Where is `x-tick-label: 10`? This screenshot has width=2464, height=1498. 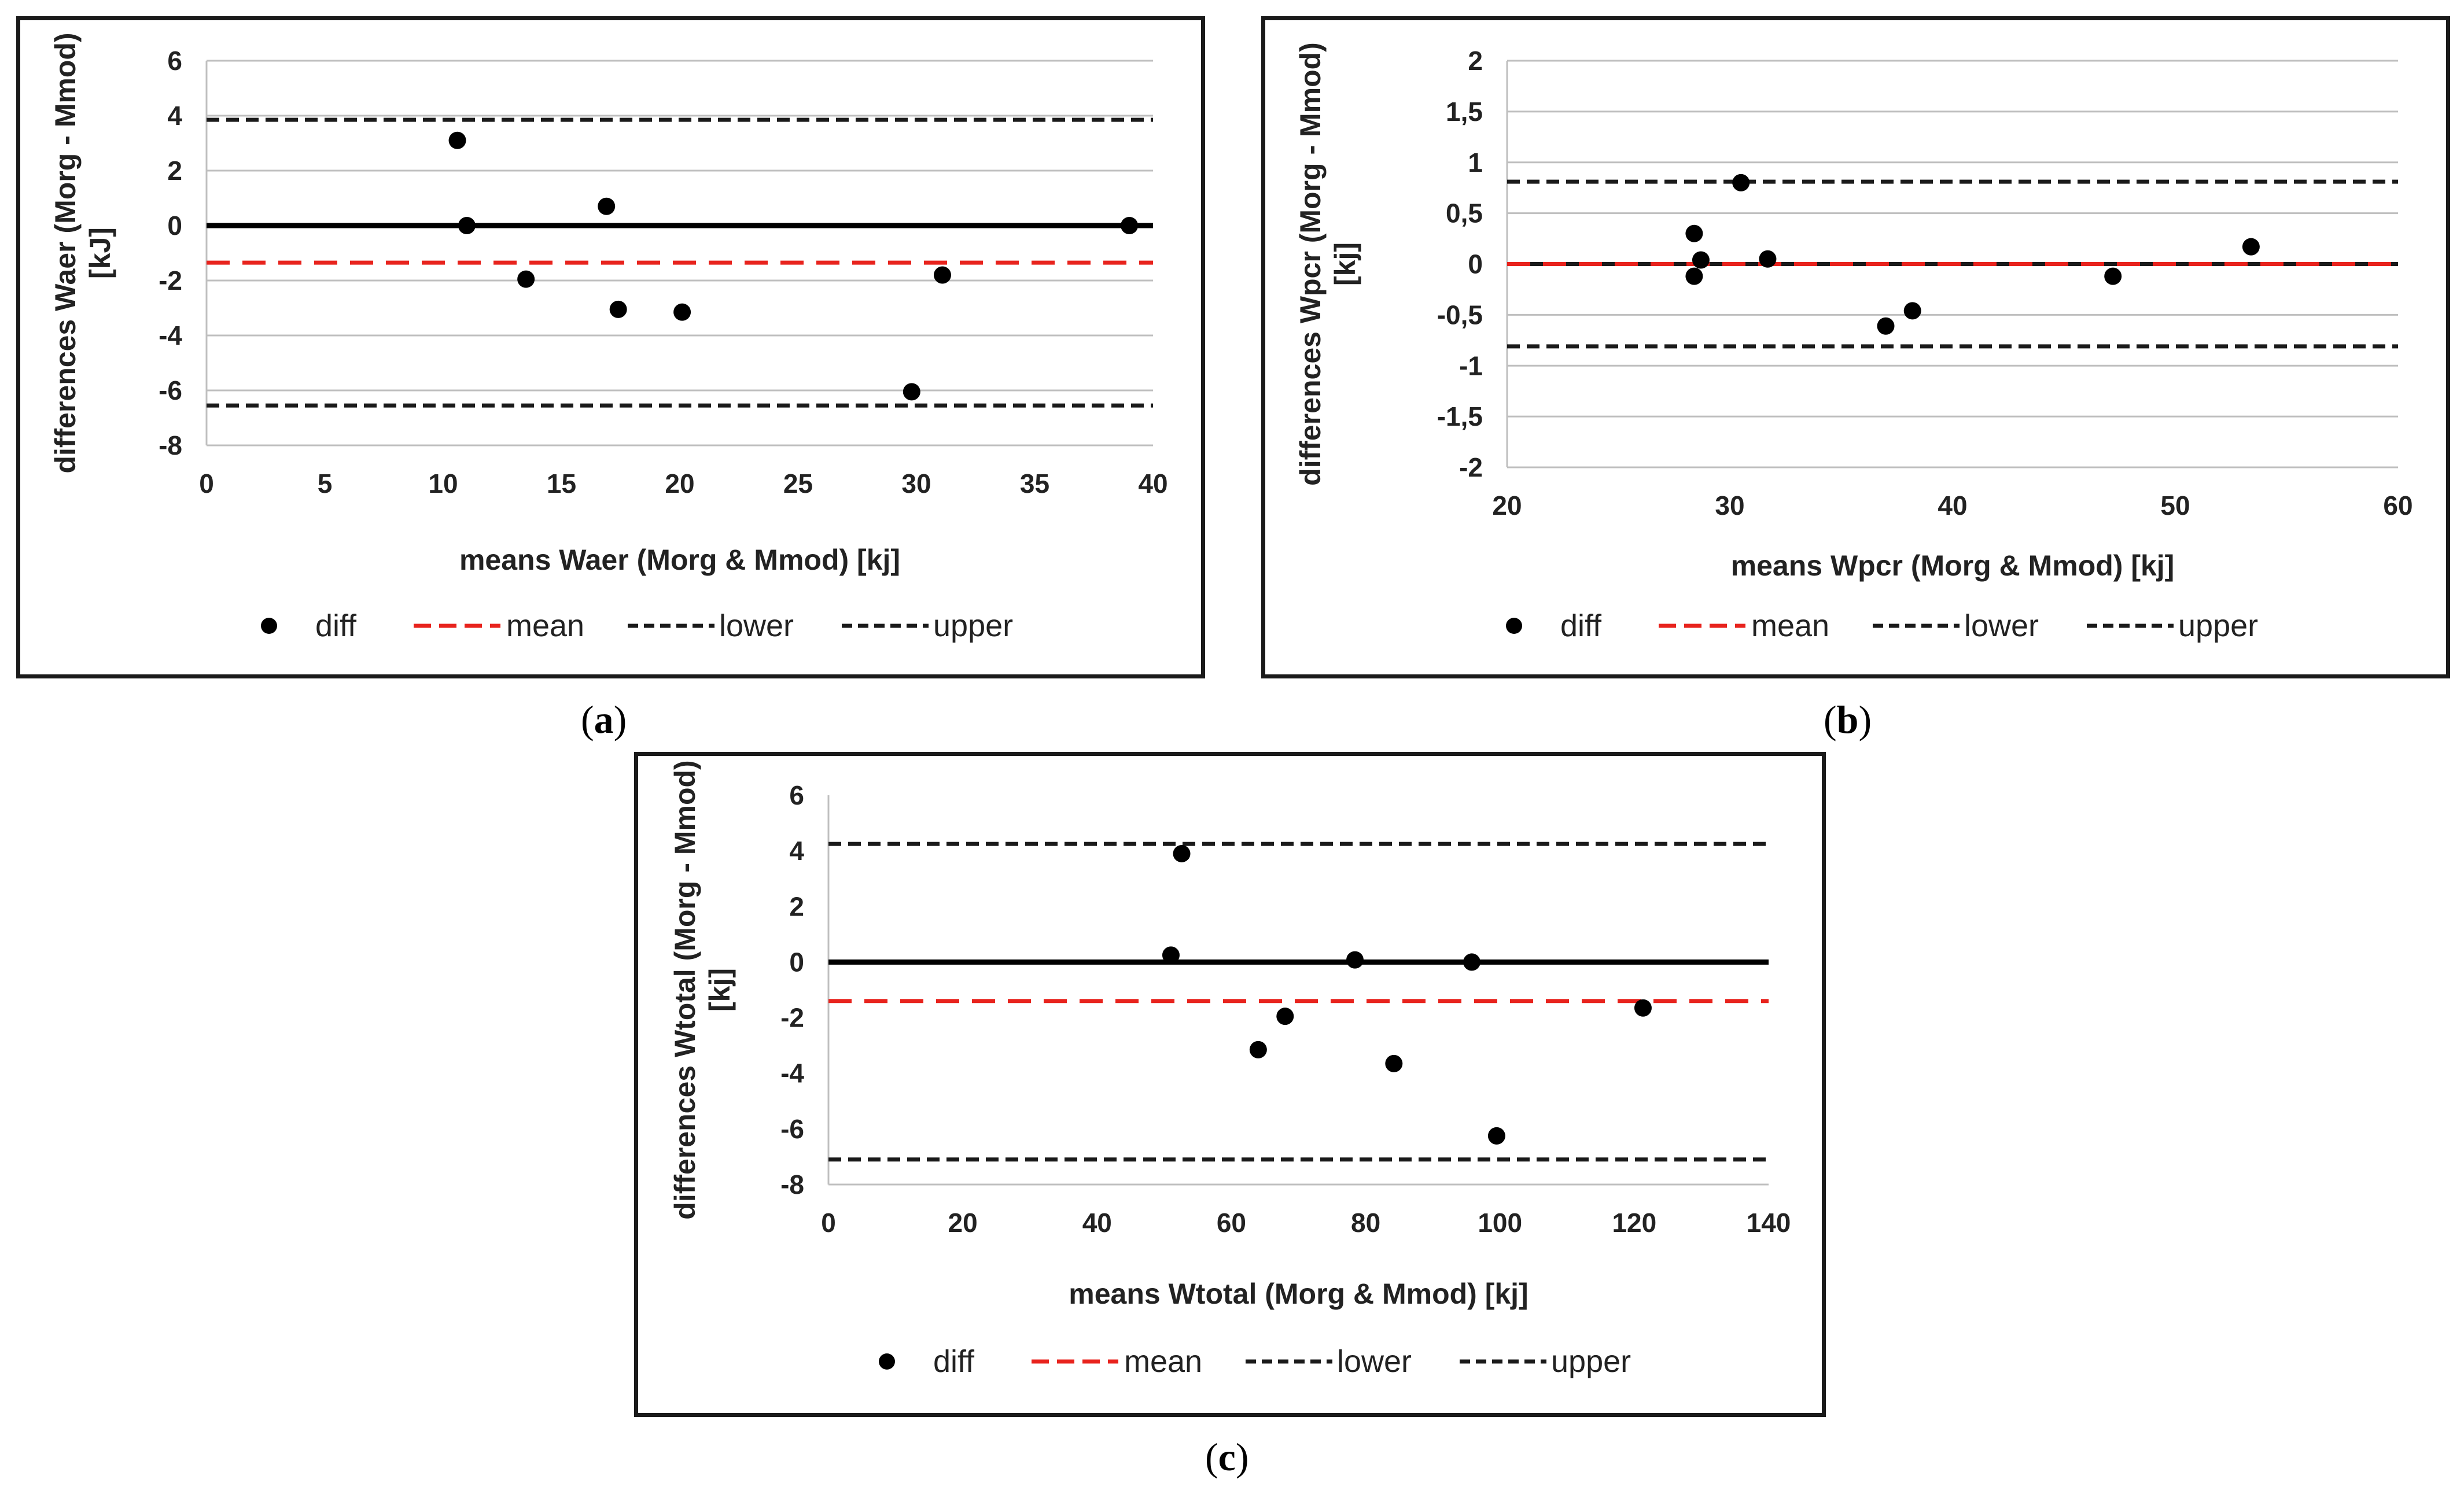 x-tick-label: 10 is located at coordinates (443, 484).